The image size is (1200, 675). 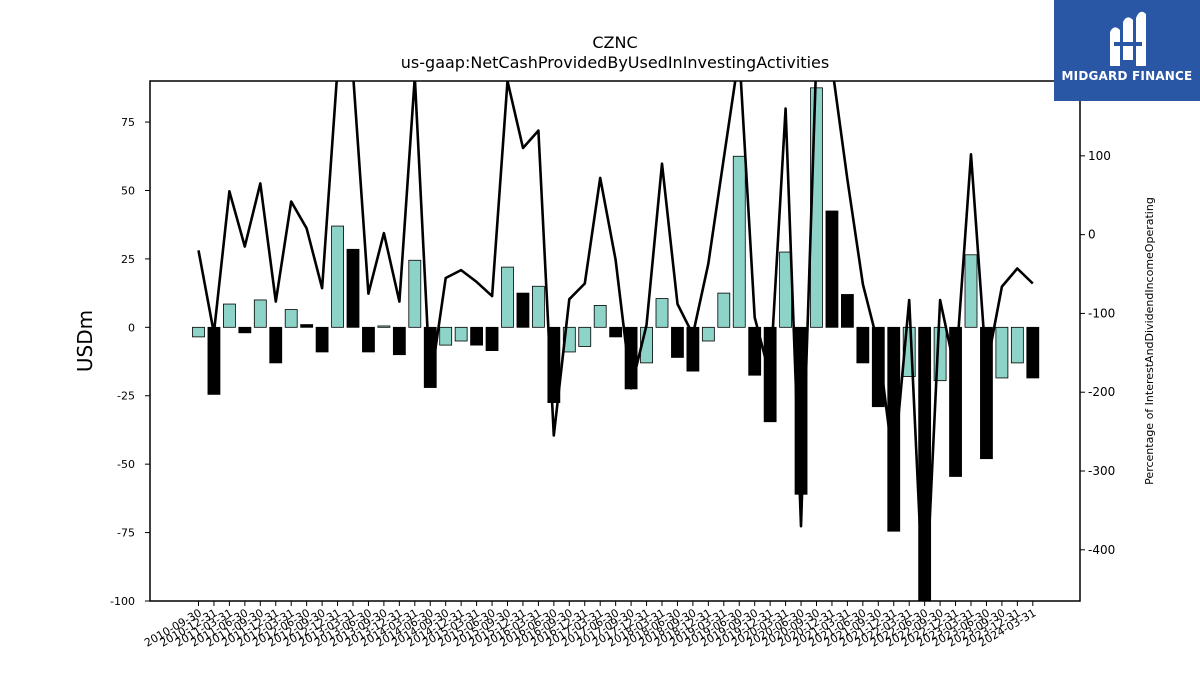 What do you see at coordinates (130, 362) in the screenshot?
I see `left-y-axis: -100 -75 -50 -25 0 25 50 75` at bounding box center [130, 362].